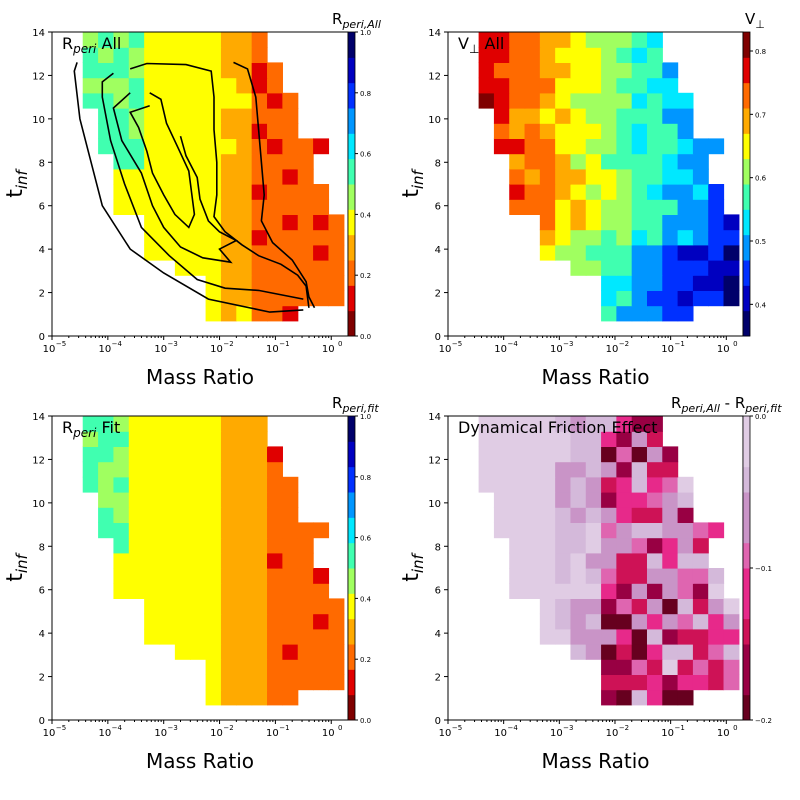 This screenshot has height=800, width=800. What do you see at coordinates (42, 337) in the screenshot?
I see `y-tick-label: 0` at bounding box center [42, 337].